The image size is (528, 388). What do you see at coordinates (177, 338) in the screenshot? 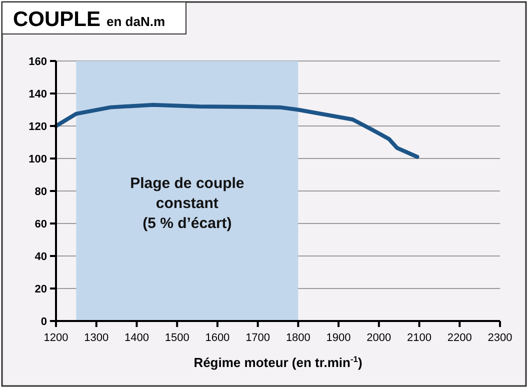
I see `x-tick-label: 1500` at bounding box center [177, 338].